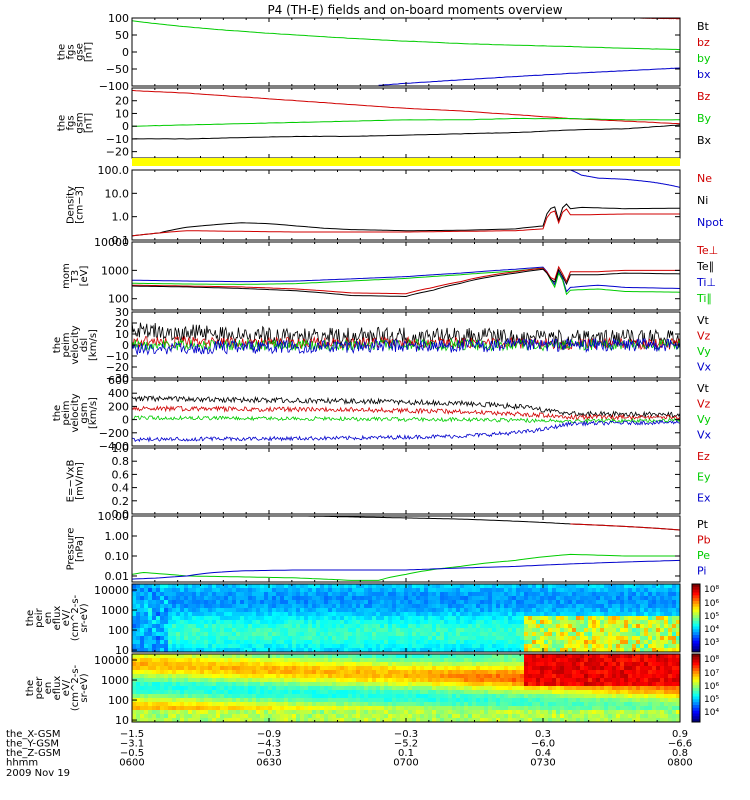 The width and height of the screenshot is (750, 800). Describe the element at coordinates (704, 96) in the screenshot. I see `legend-entry: Bz` at that location.